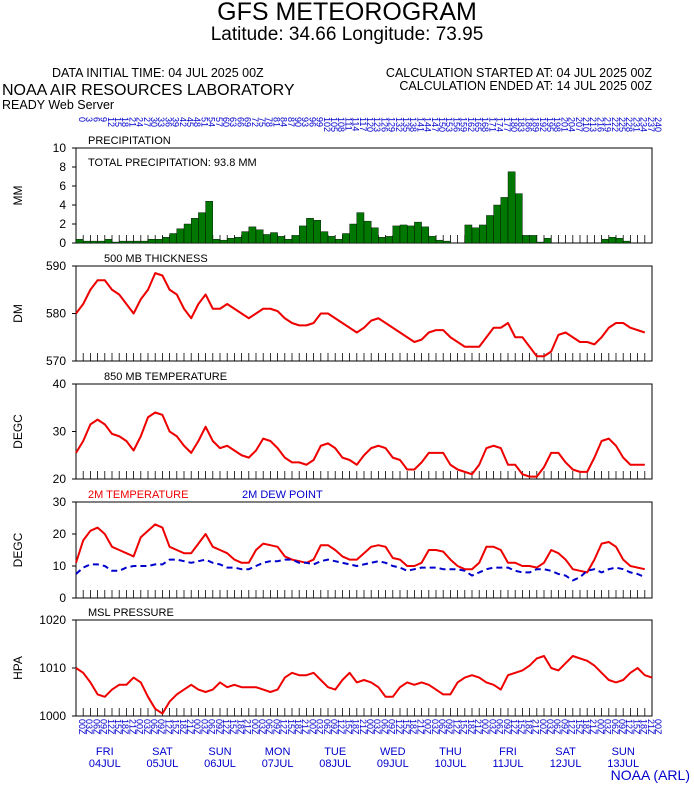 The image size is (694, 788). I want to click on top-hour-label: 24, so click(140, 122).